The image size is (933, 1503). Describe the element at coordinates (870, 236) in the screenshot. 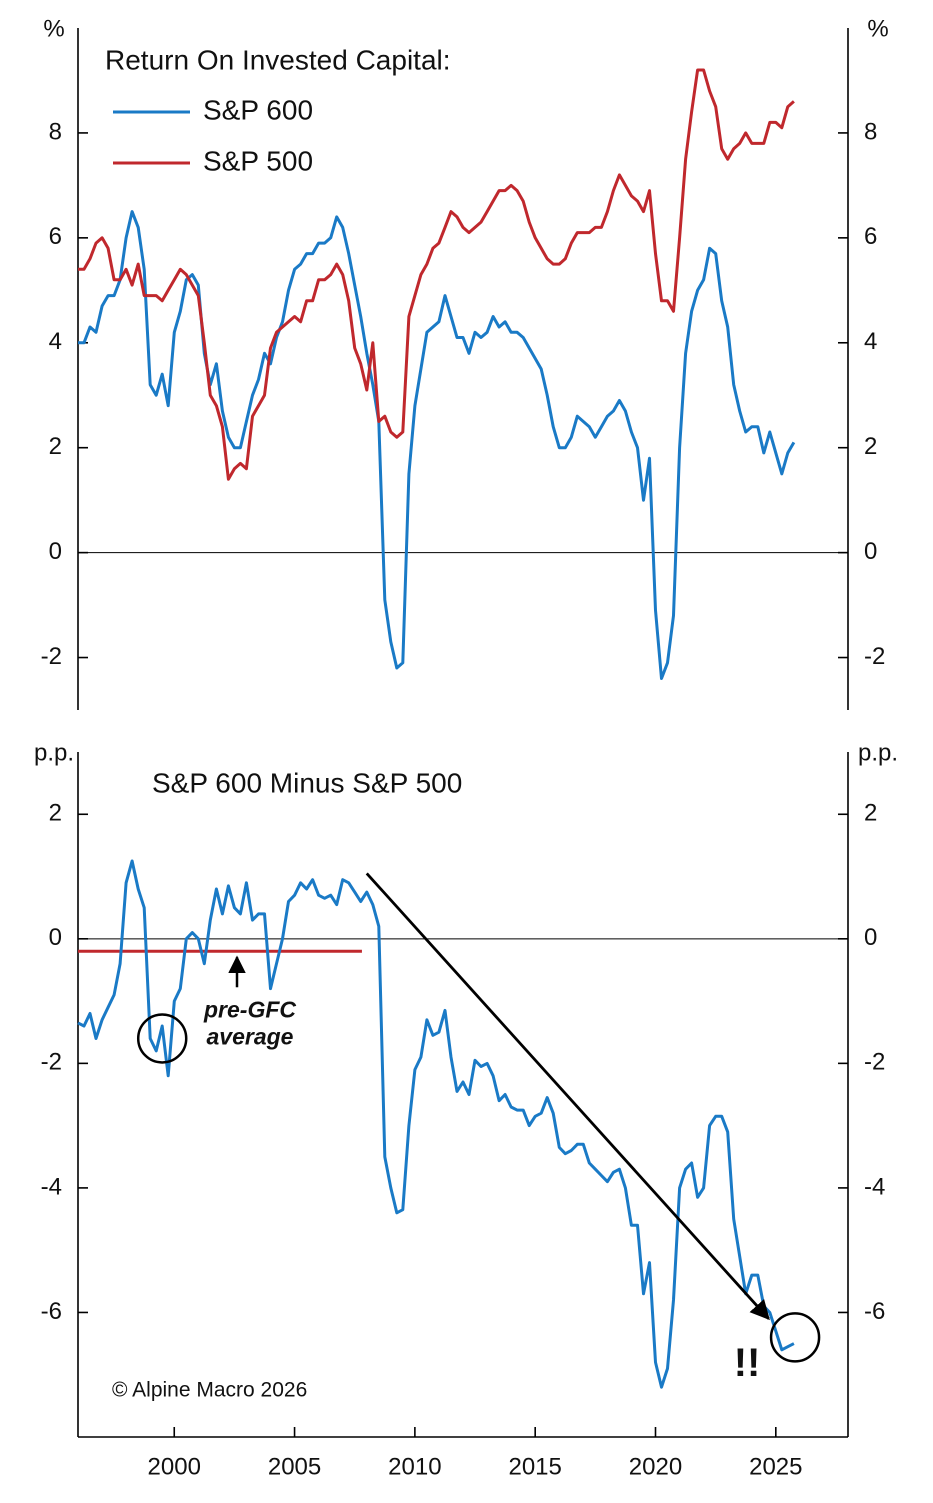

I see `y-tick-label-right: 6` at that location.